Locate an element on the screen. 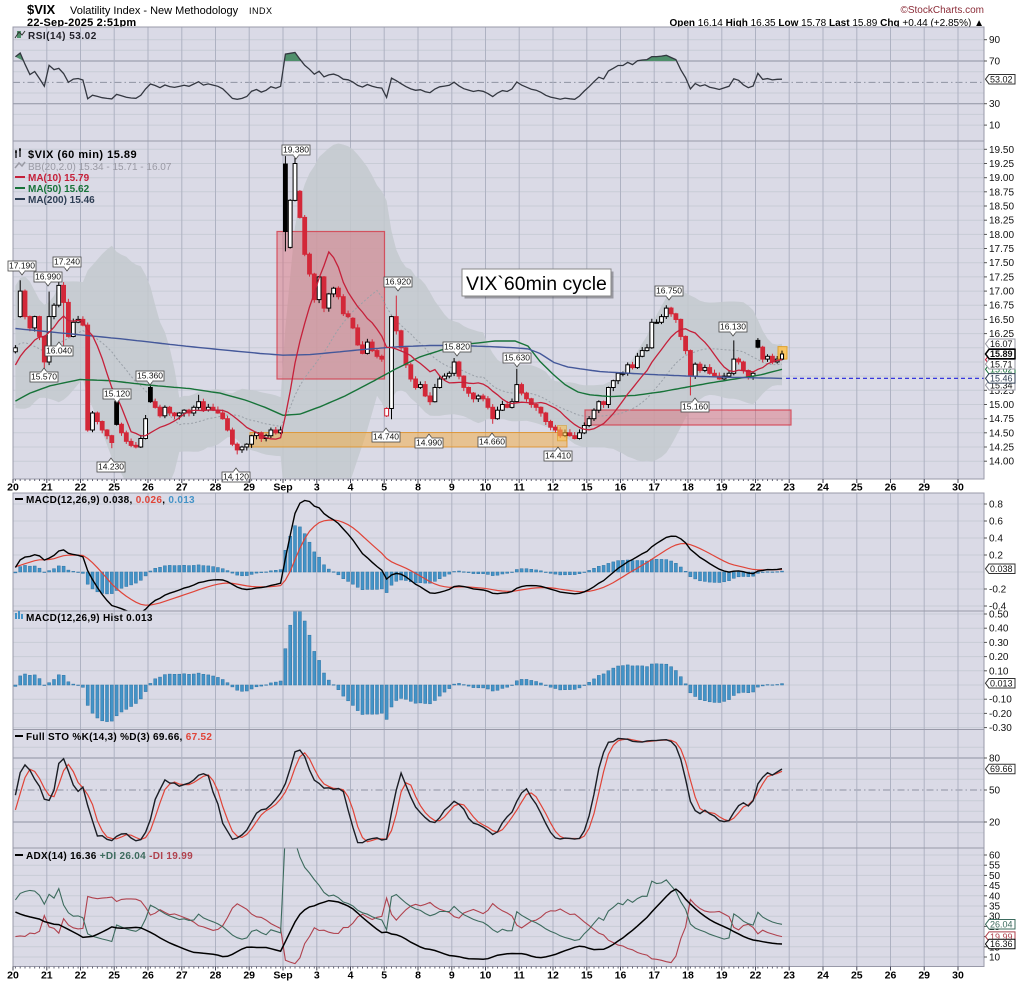  svg-text: 16 is located at coordinates (621, 976).